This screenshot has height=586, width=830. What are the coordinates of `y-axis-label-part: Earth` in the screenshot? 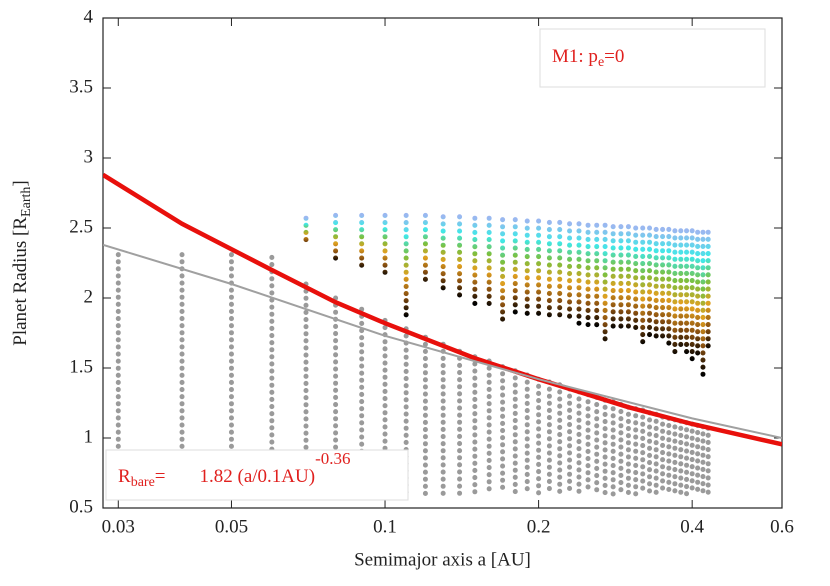 It's located at (26, 202).